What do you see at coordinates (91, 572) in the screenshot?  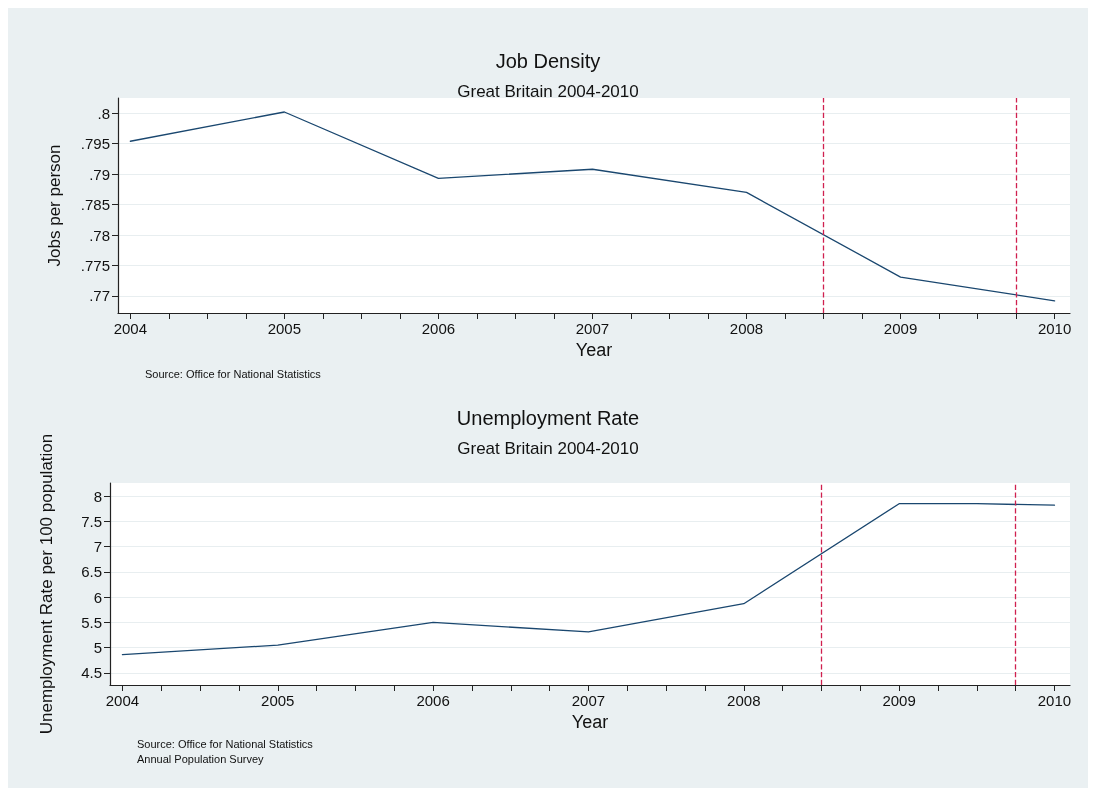 I see `y-tick-label: 6.5` at bounding box center [91, 572].